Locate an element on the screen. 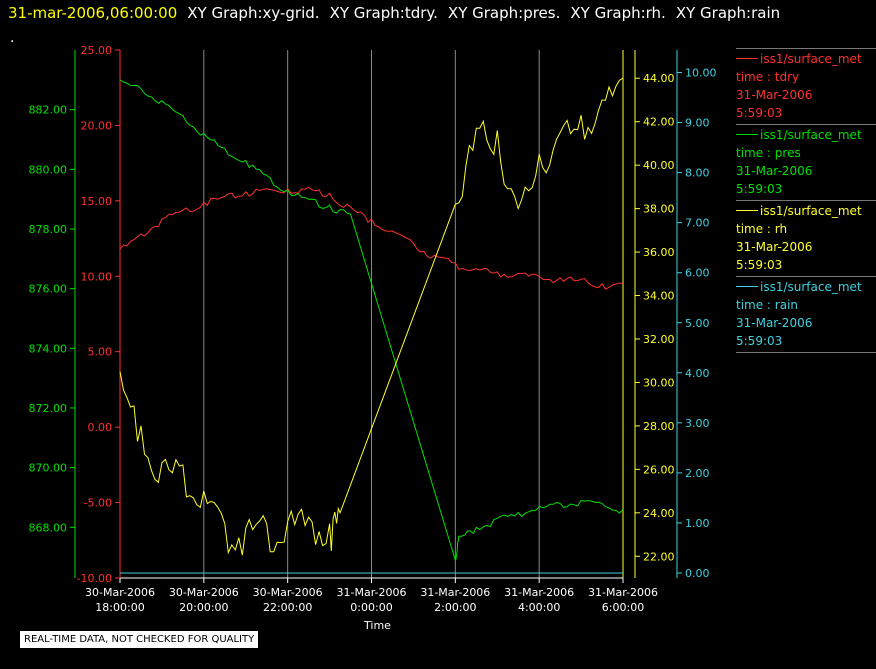 The width and height of the screenshot is (876, 669). legend-entry-var: time : tdry is located at coordinates (768, 77).